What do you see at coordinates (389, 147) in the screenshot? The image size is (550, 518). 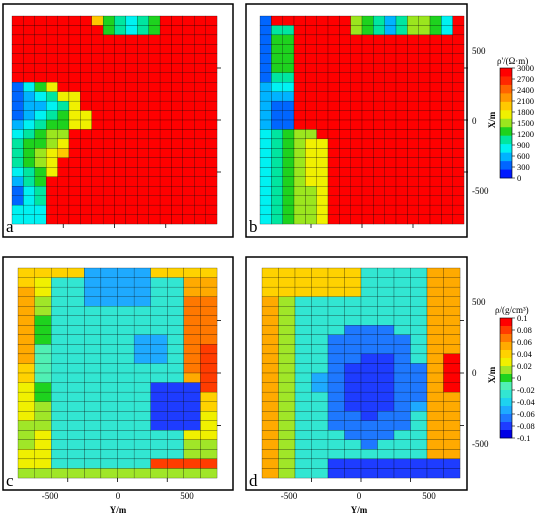 I see `panel-b-axis-ticks` at bounding box center [389, 147].